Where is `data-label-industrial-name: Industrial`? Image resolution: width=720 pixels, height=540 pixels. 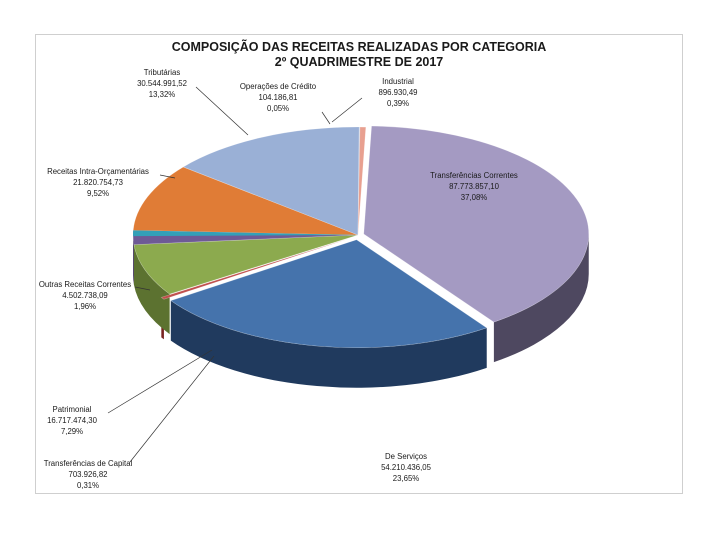 data-label-industrial-name: Industrial is located at coordinates (398, 81).